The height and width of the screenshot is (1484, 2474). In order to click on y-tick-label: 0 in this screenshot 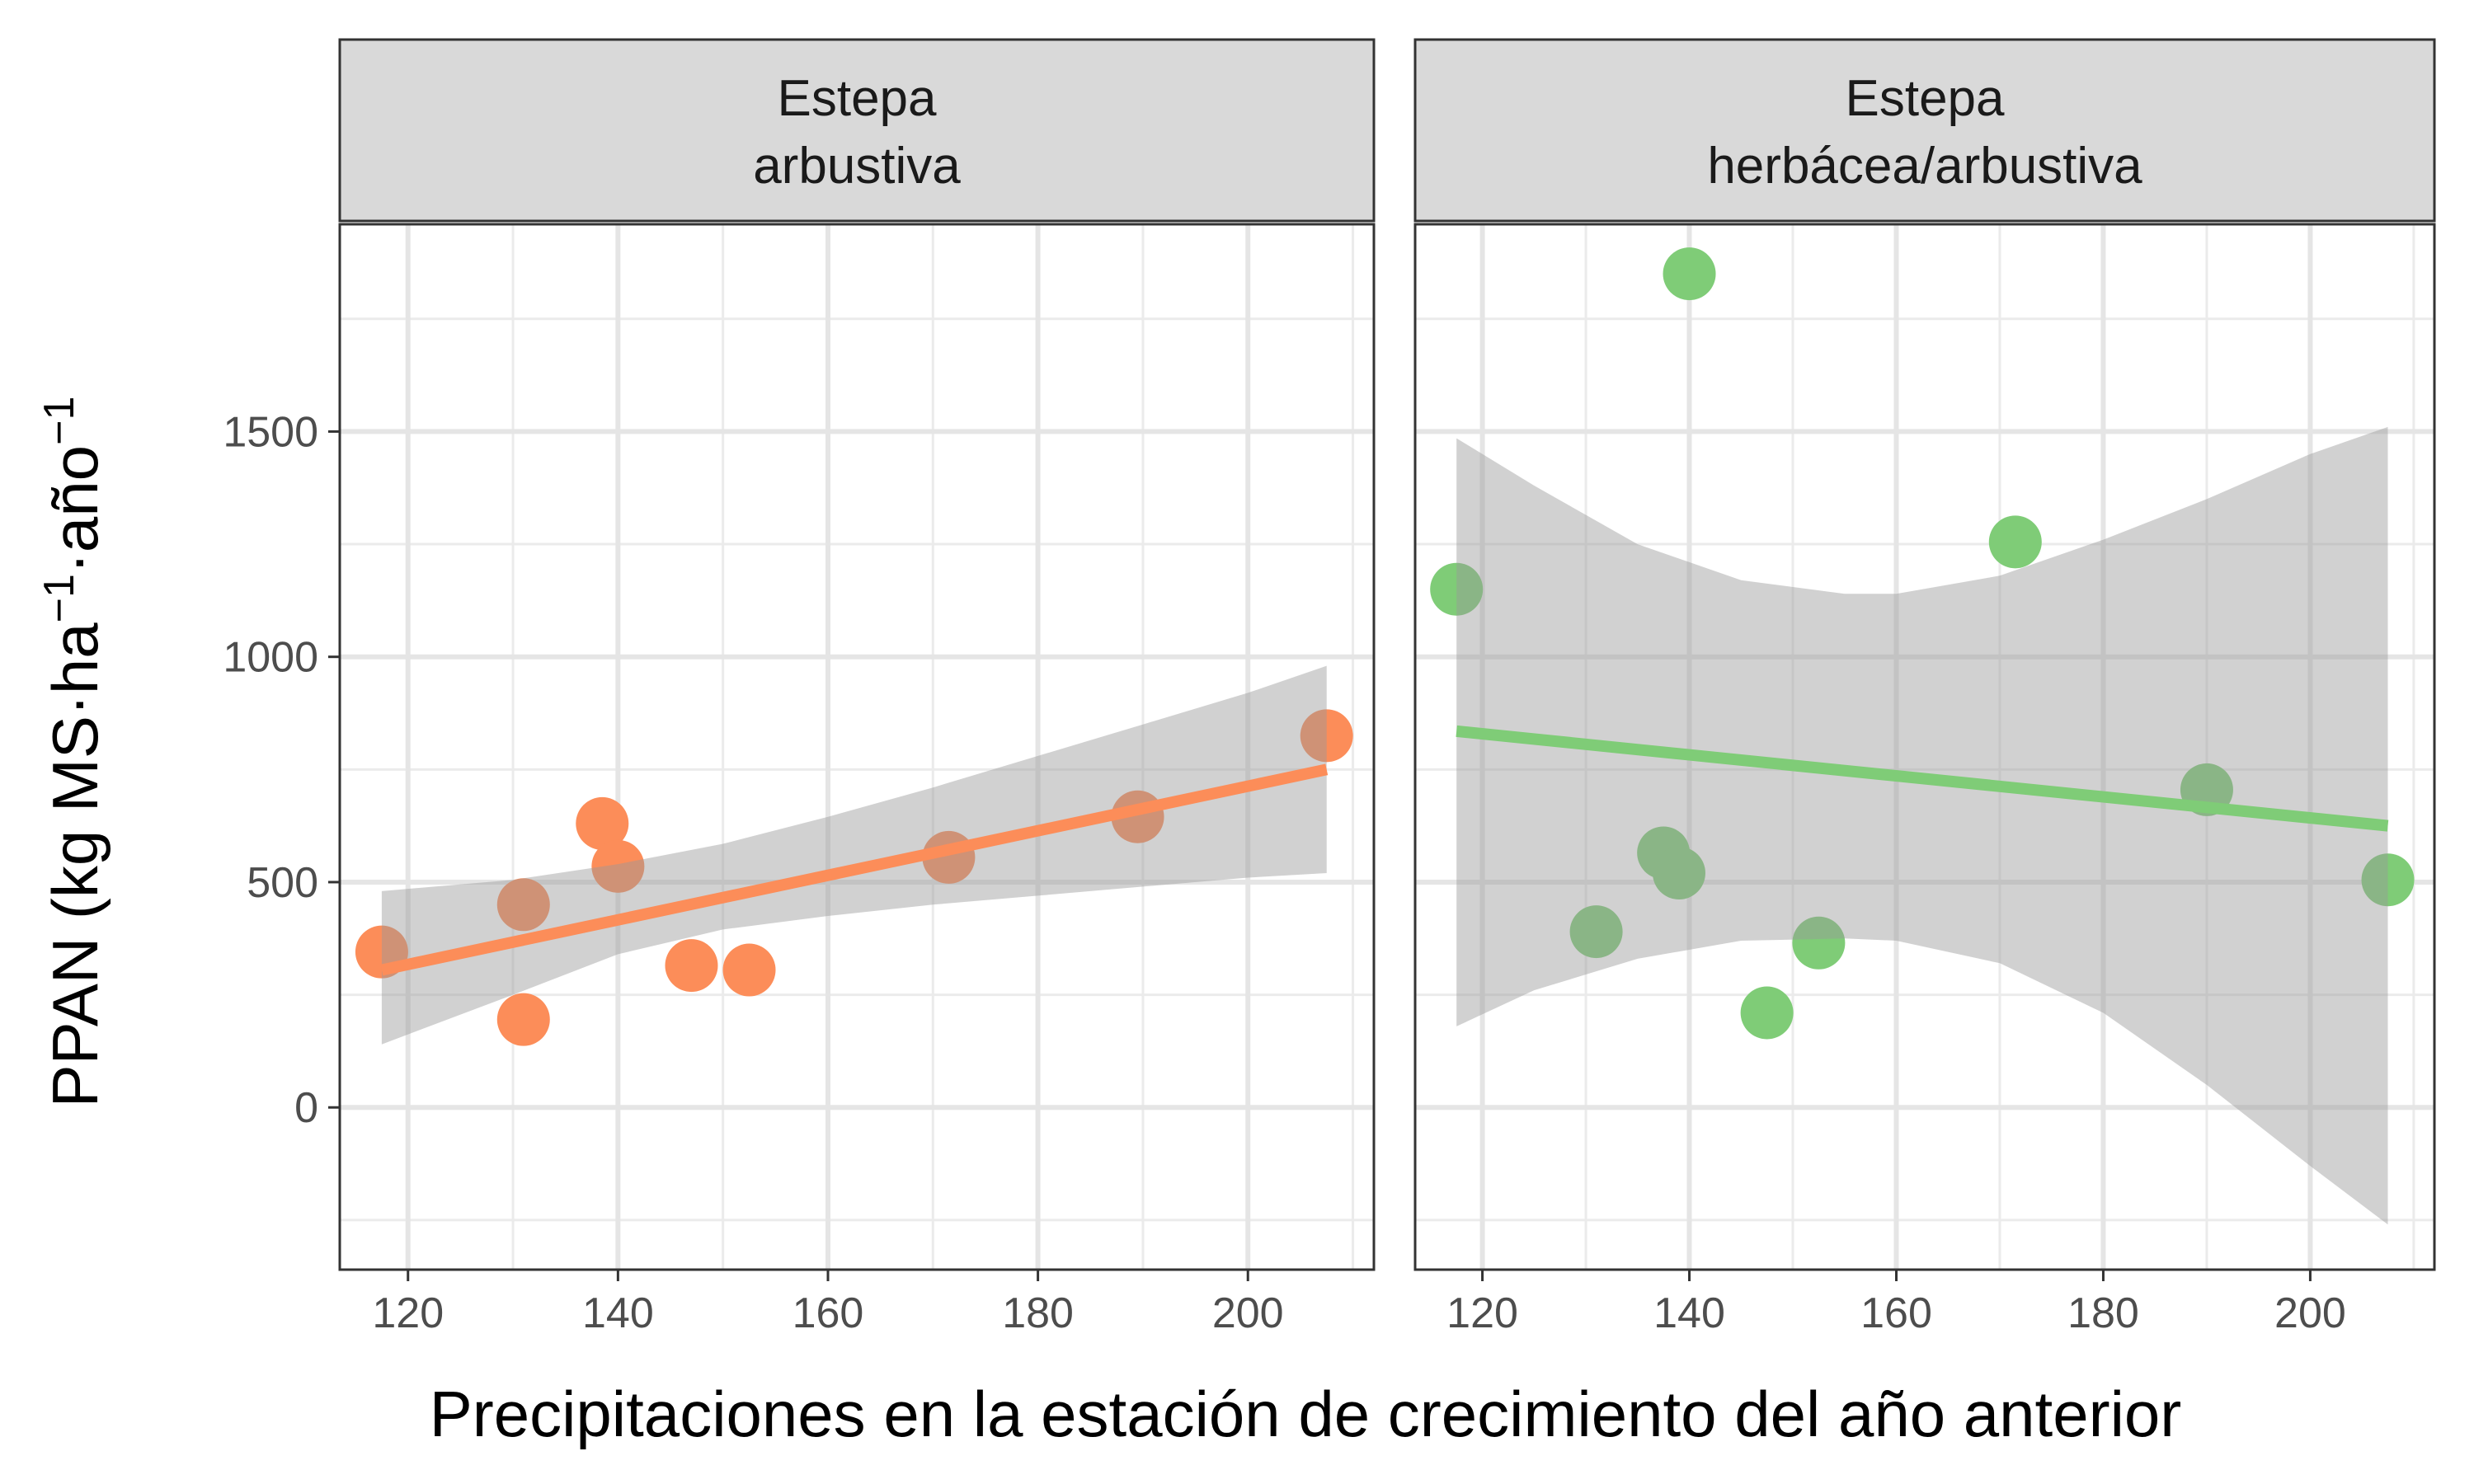, I will do `click(306, 1108)`.